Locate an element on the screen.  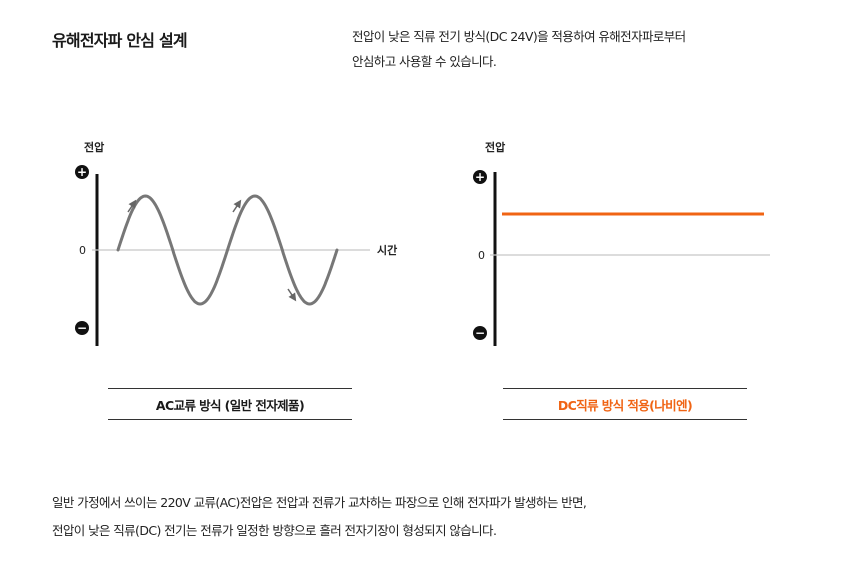
ac-ylabel: 전압 is located at coordinates (94, 147).